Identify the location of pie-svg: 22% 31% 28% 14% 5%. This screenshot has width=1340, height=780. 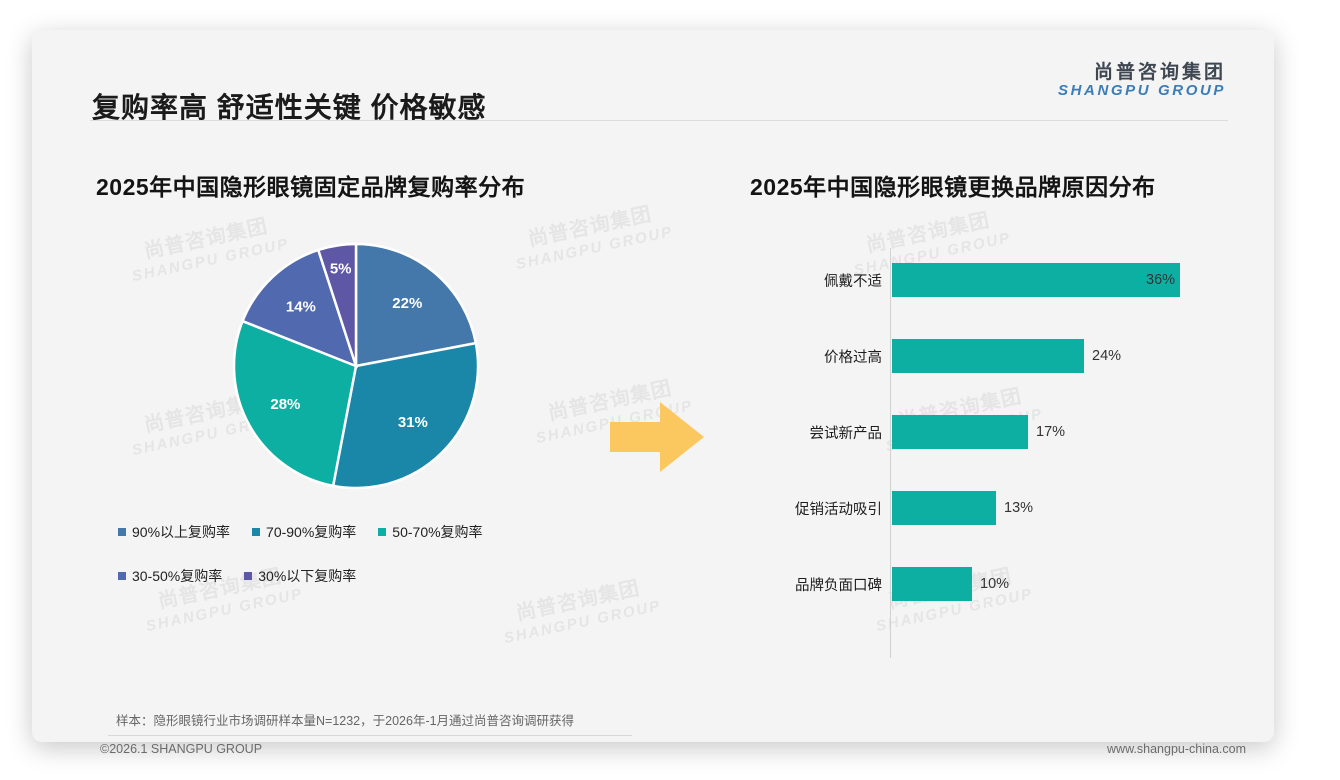
(356, 366).